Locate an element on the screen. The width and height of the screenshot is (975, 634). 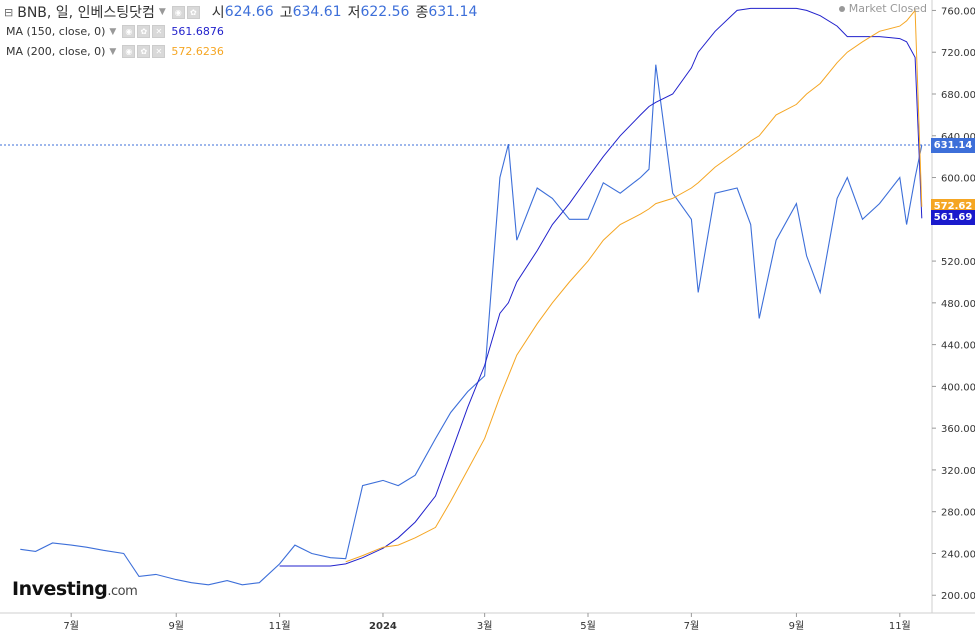
close-value: 631.14 is located at coordinates (453, 12).